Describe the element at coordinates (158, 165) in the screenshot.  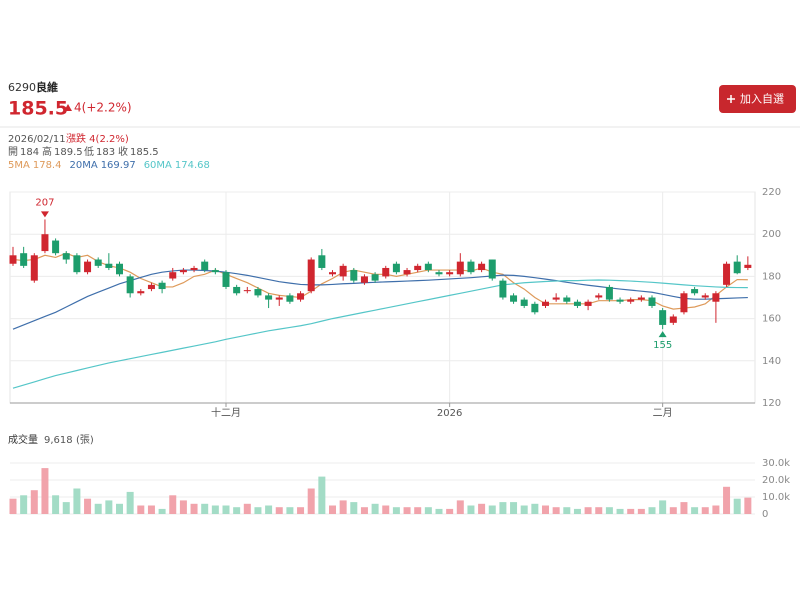
I see `legend-name: 60MA` at that location.